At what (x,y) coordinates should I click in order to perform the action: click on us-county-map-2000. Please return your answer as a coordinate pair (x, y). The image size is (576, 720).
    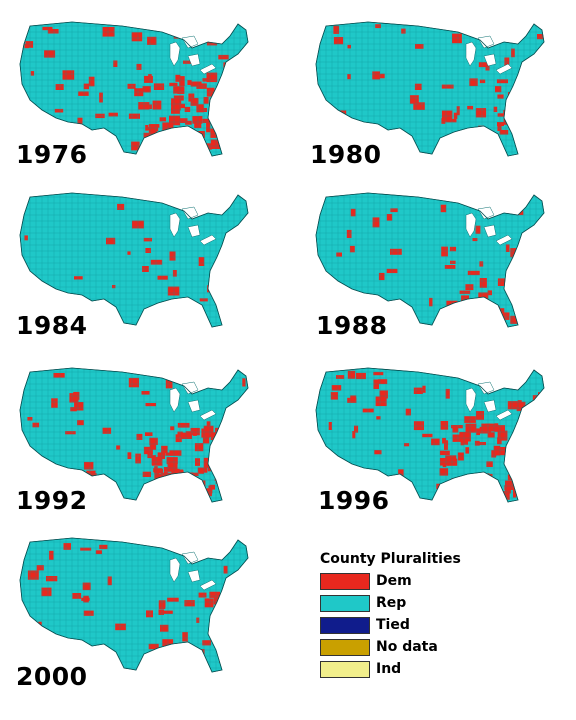
    Looking at the image, I should click on (134, 605).